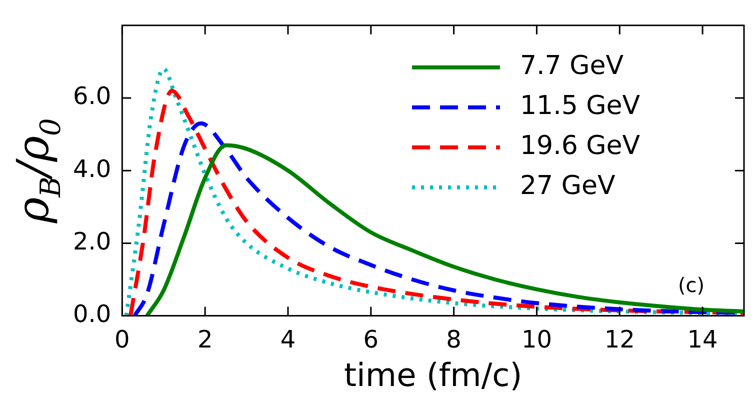 Image resolution: width=756 pixels, height=409 pixels. Describe the element at coordinates (536, 339) in the screenshot. I see `x-tick-label: 10` at that location.